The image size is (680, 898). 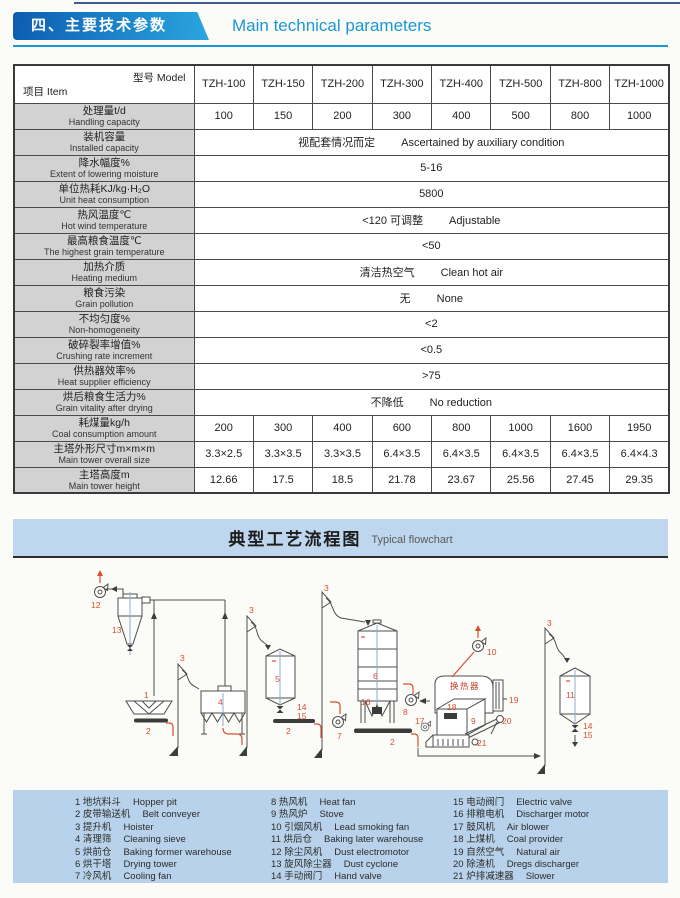 I want to click on row-label-cn: 供热器效率%, so click(x=104, y=371).